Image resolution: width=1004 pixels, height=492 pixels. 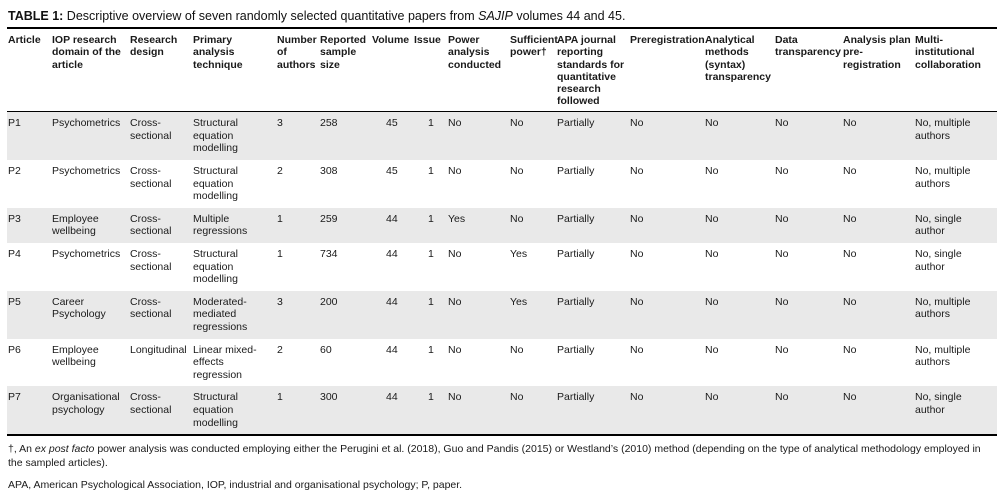 What do you see at coordinates (14, 301) in the screenshot?
I see `table-cell: P5` at bounding box center [14, 301].